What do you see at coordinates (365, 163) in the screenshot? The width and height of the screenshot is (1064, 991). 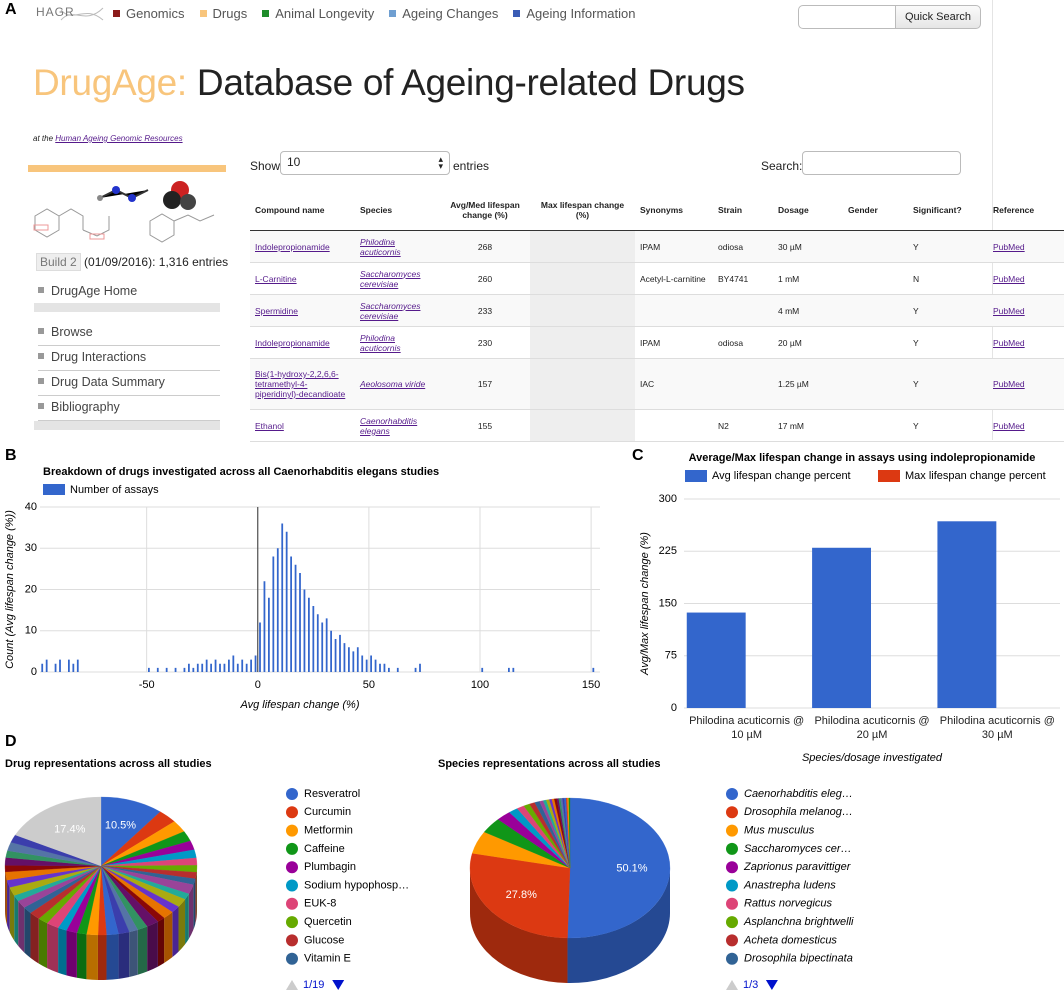 I see `page-size-select: 10 ▴ ▾` at bounding box center [365, 163].